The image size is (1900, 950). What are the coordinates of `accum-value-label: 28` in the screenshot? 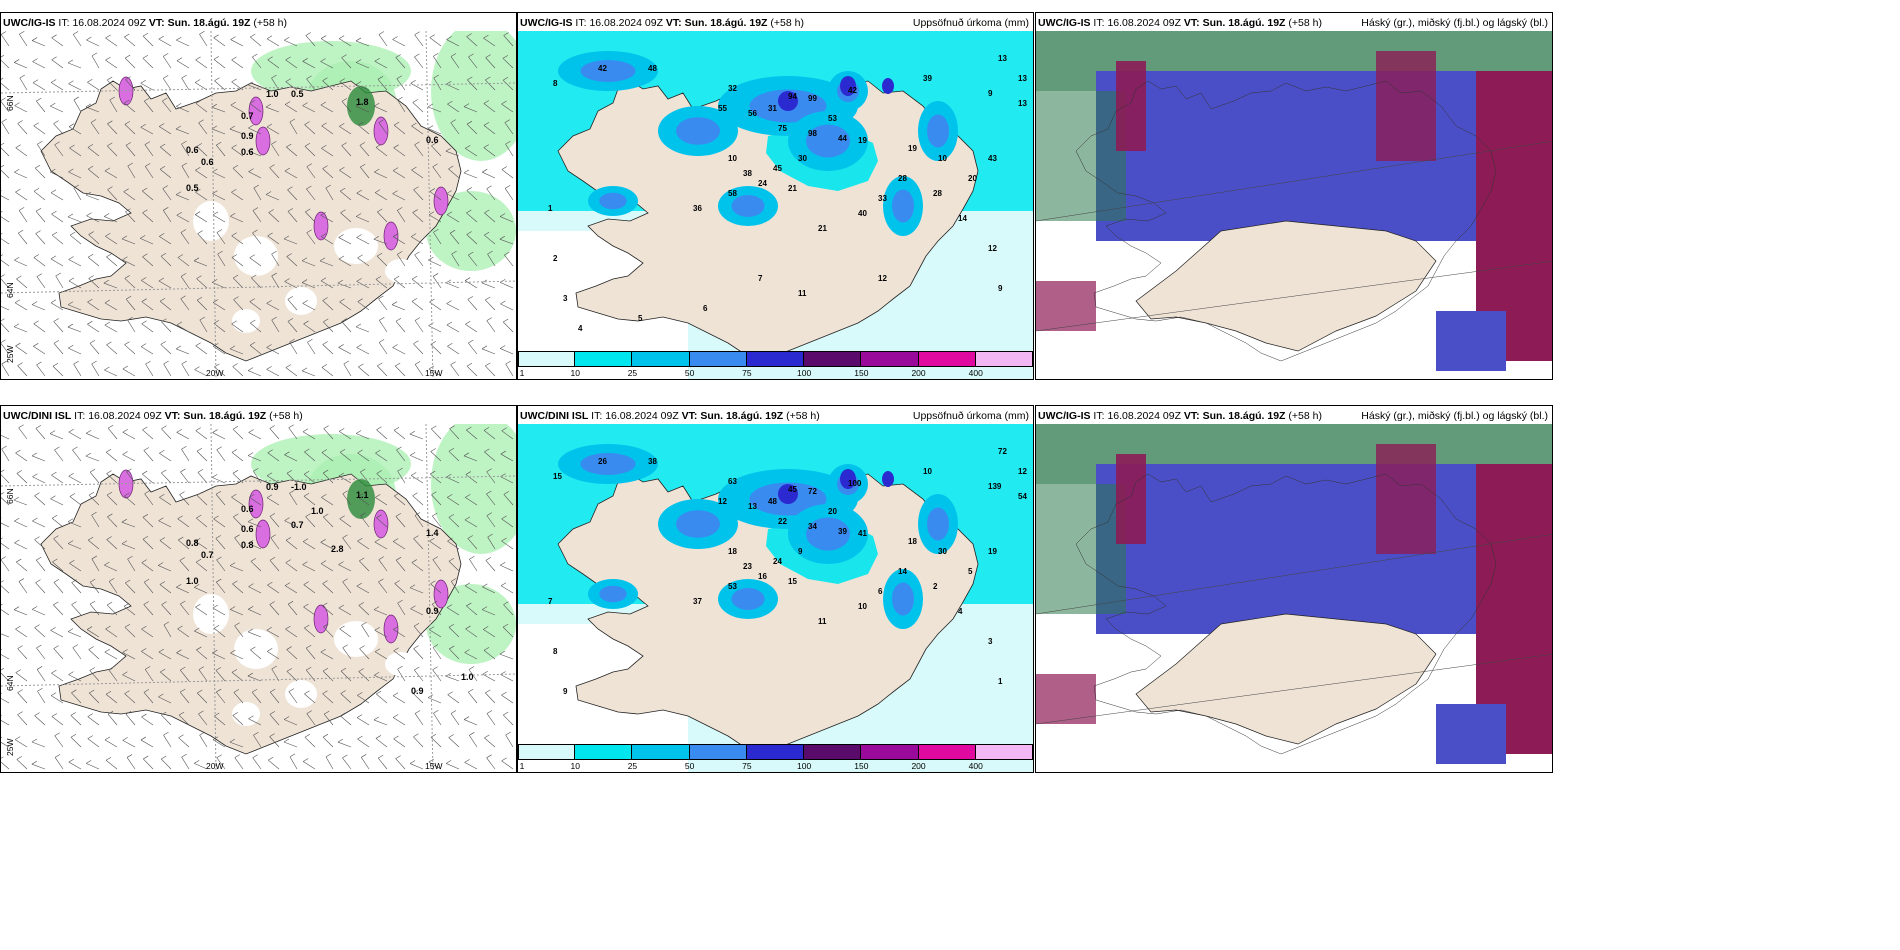 It's located at (902, 178).